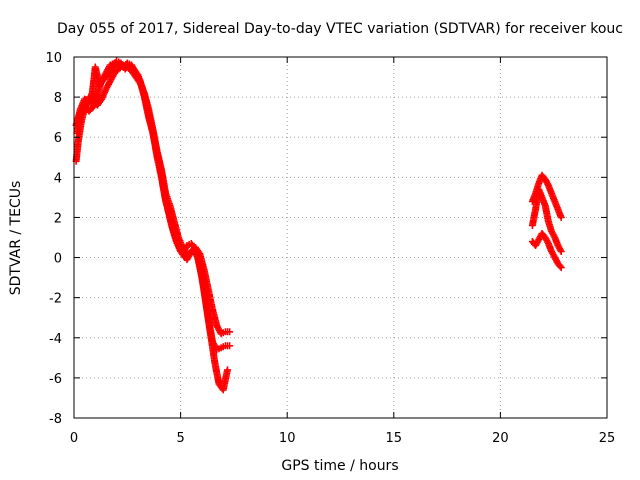 This screenshot has height=480, width=640. Describe the element at coordinates (339, 466) in the screenshot. I see `x-axis-label: GPS time / hours` at that location.